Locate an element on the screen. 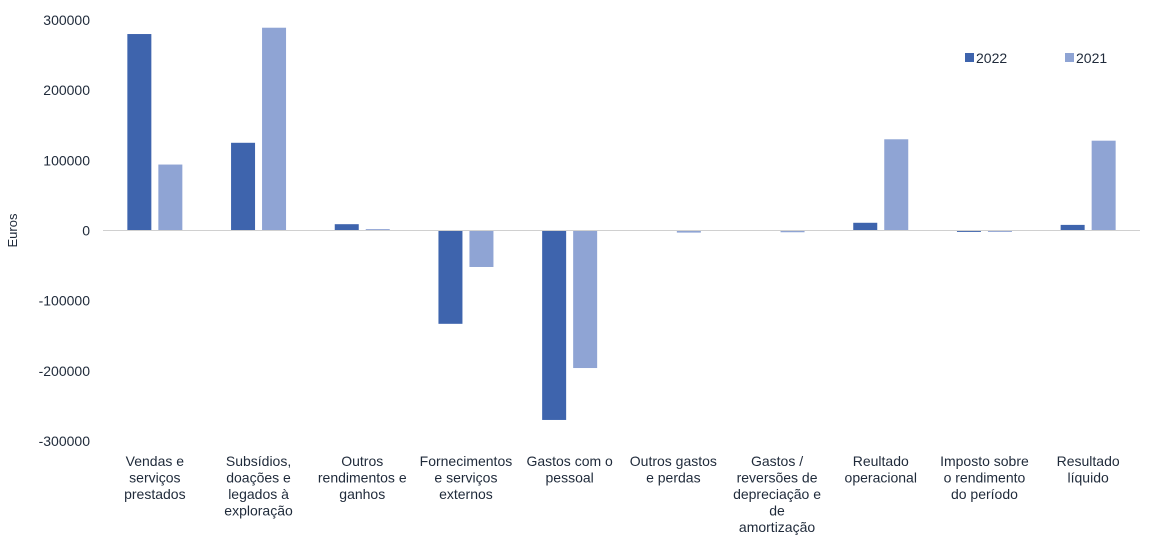  category-label: Gastos com o pessoal is located at coordinates (569, 469).